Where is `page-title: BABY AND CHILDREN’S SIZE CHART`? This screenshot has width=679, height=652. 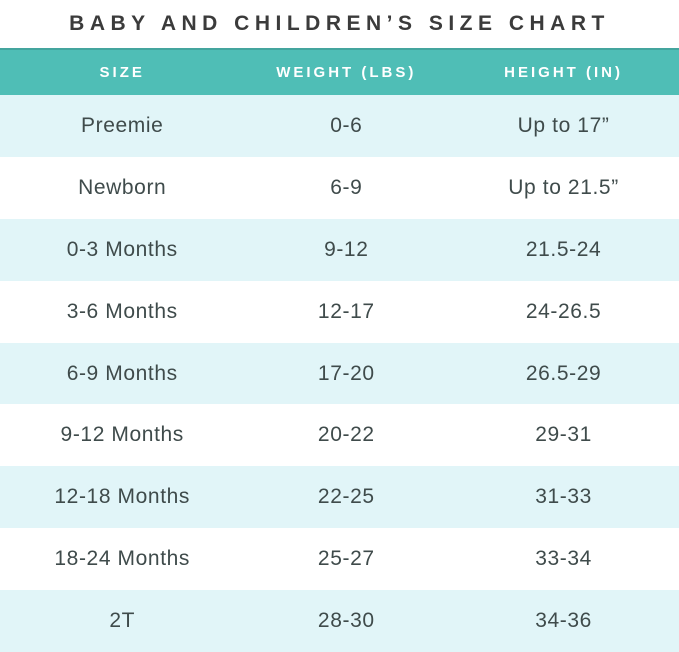
page-title: BABY AND CHILDREN’S SIZE CHART is located at coordinates (339, 23).